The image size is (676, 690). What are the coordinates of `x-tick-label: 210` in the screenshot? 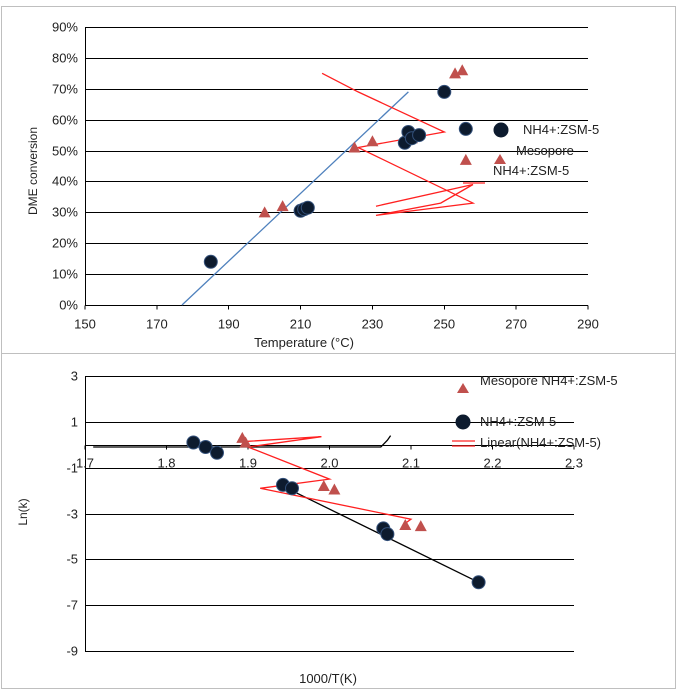 It's located at (301, 324).